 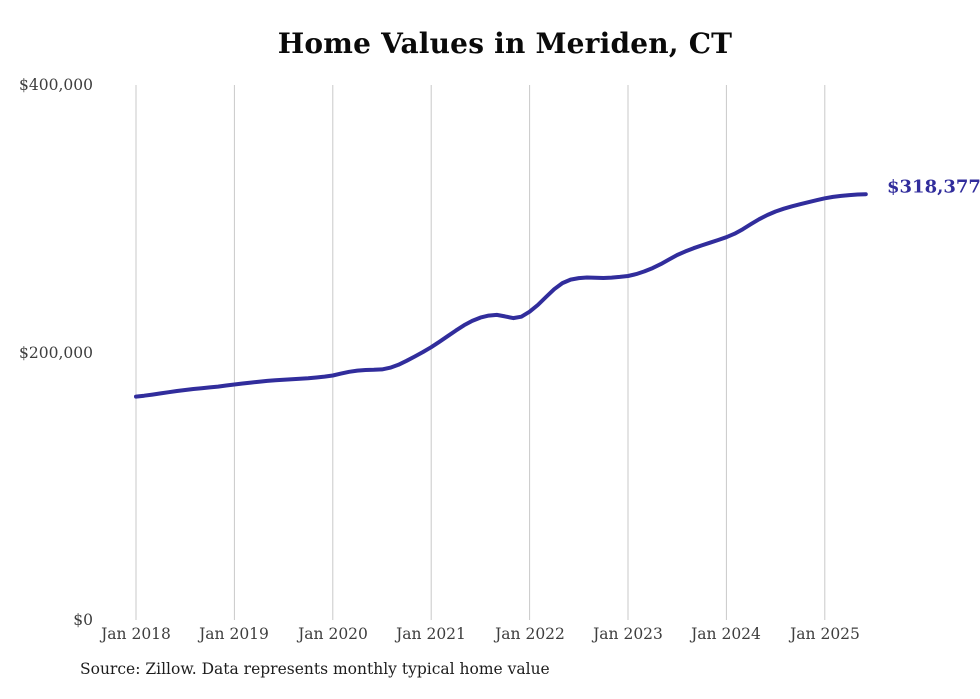 I want to click on x-tick-label: Jan 2024, so click(x=726, y=634).